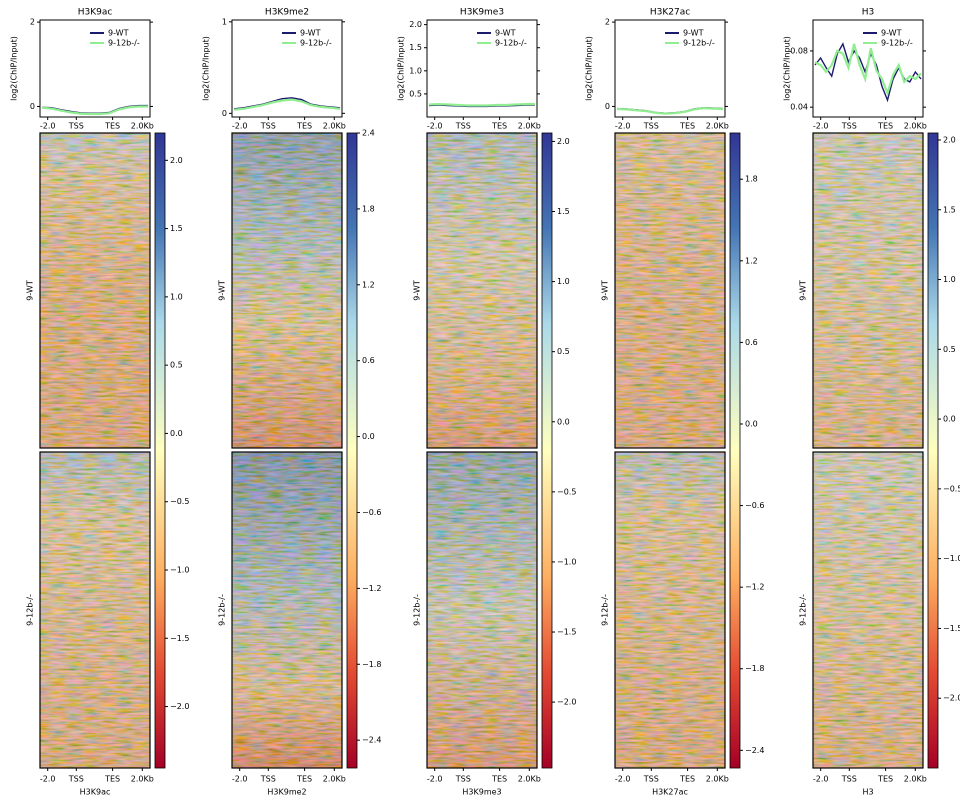 Image resolution: width=960 pixels, height=798 pixels. I want to click on x-axis-label: H3, so click(867, 792).